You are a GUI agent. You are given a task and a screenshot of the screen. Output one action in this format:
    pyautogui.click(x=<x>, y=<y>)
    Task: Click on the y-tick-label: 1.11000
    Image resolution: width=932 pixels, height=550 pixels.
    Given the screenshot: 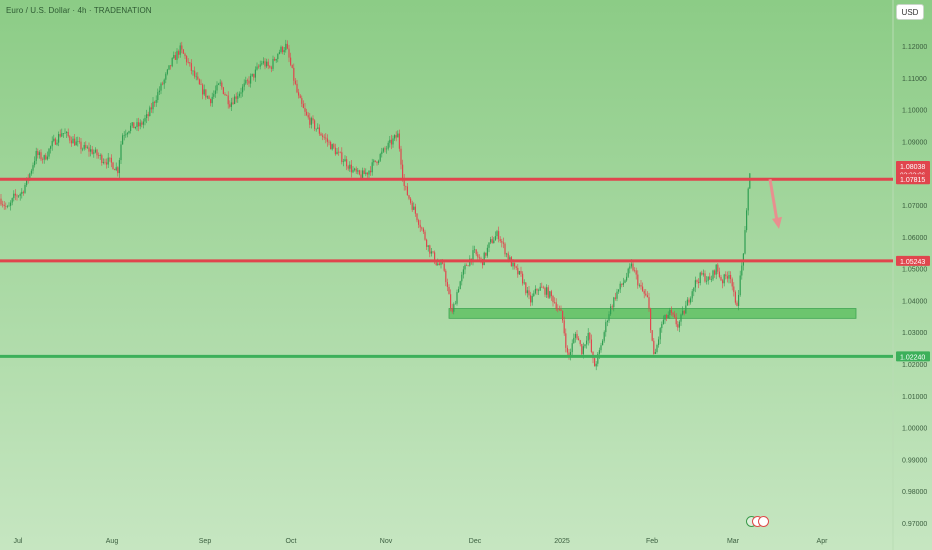 What is the action you would take?
    pyautogui.click(x=914, y=79)
    